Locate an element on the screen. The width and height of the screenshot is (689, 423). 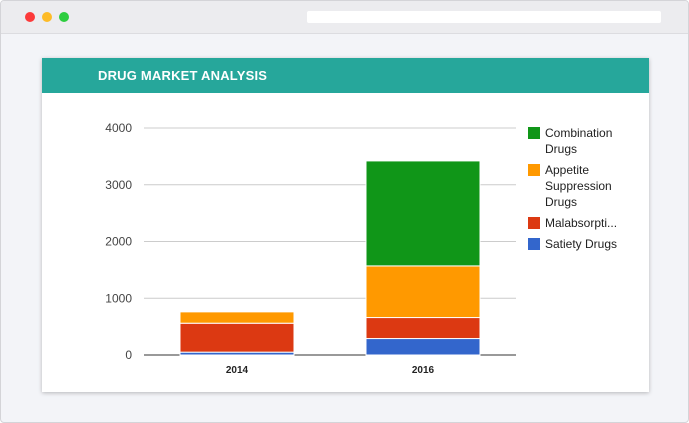
legend-label: Appetite Suppression Drugs is located at coordinates (578, 186).